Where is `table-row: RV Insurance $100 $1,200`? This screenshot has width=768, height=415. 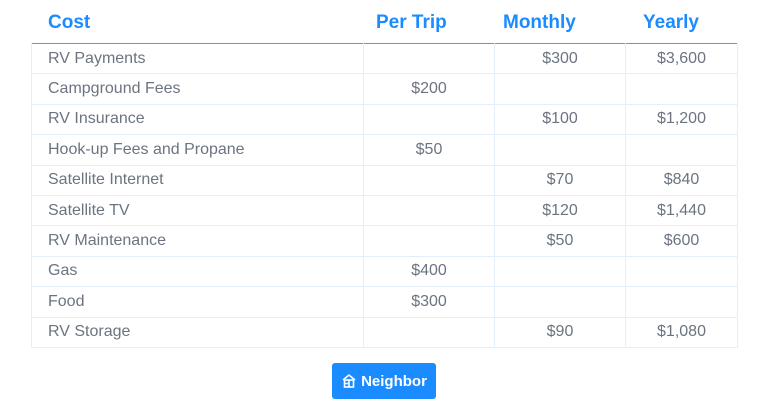
table-row: RV Insurance $100 $1,200 is located at coordinates (384, 119).